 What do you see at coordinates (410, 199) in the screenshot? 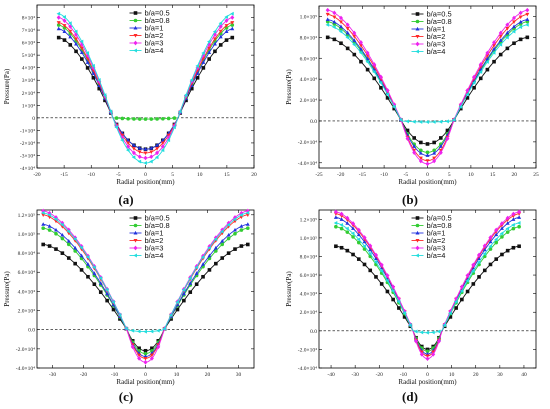
I see `panel-label: (b)` at bounding box center [410, 199].